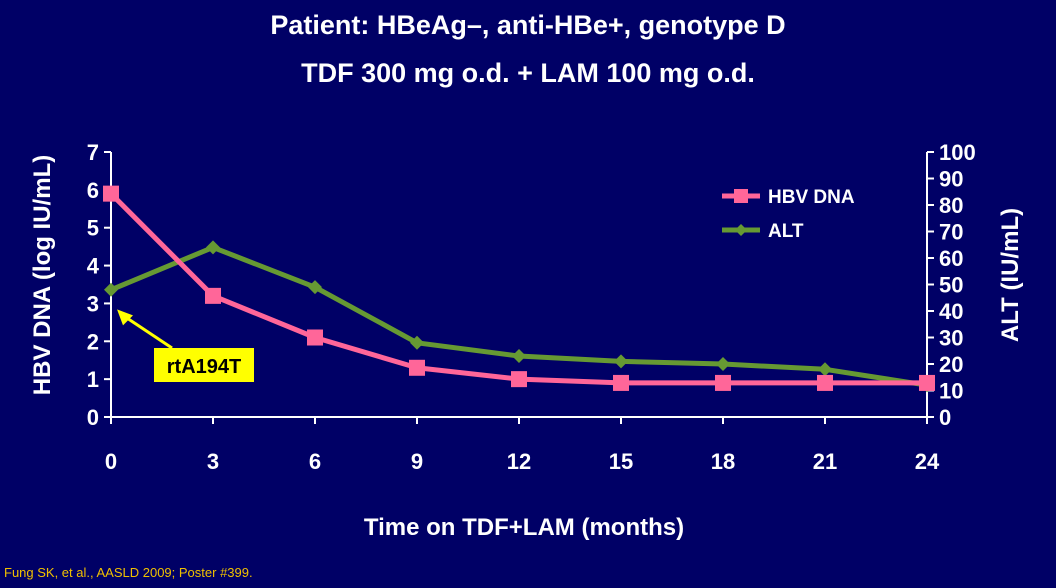 This screenshot has height=588, width=1056. Describe the element at coordinates (951, 285) in the screenshot. I see `right-tick-label: 50` at that location.